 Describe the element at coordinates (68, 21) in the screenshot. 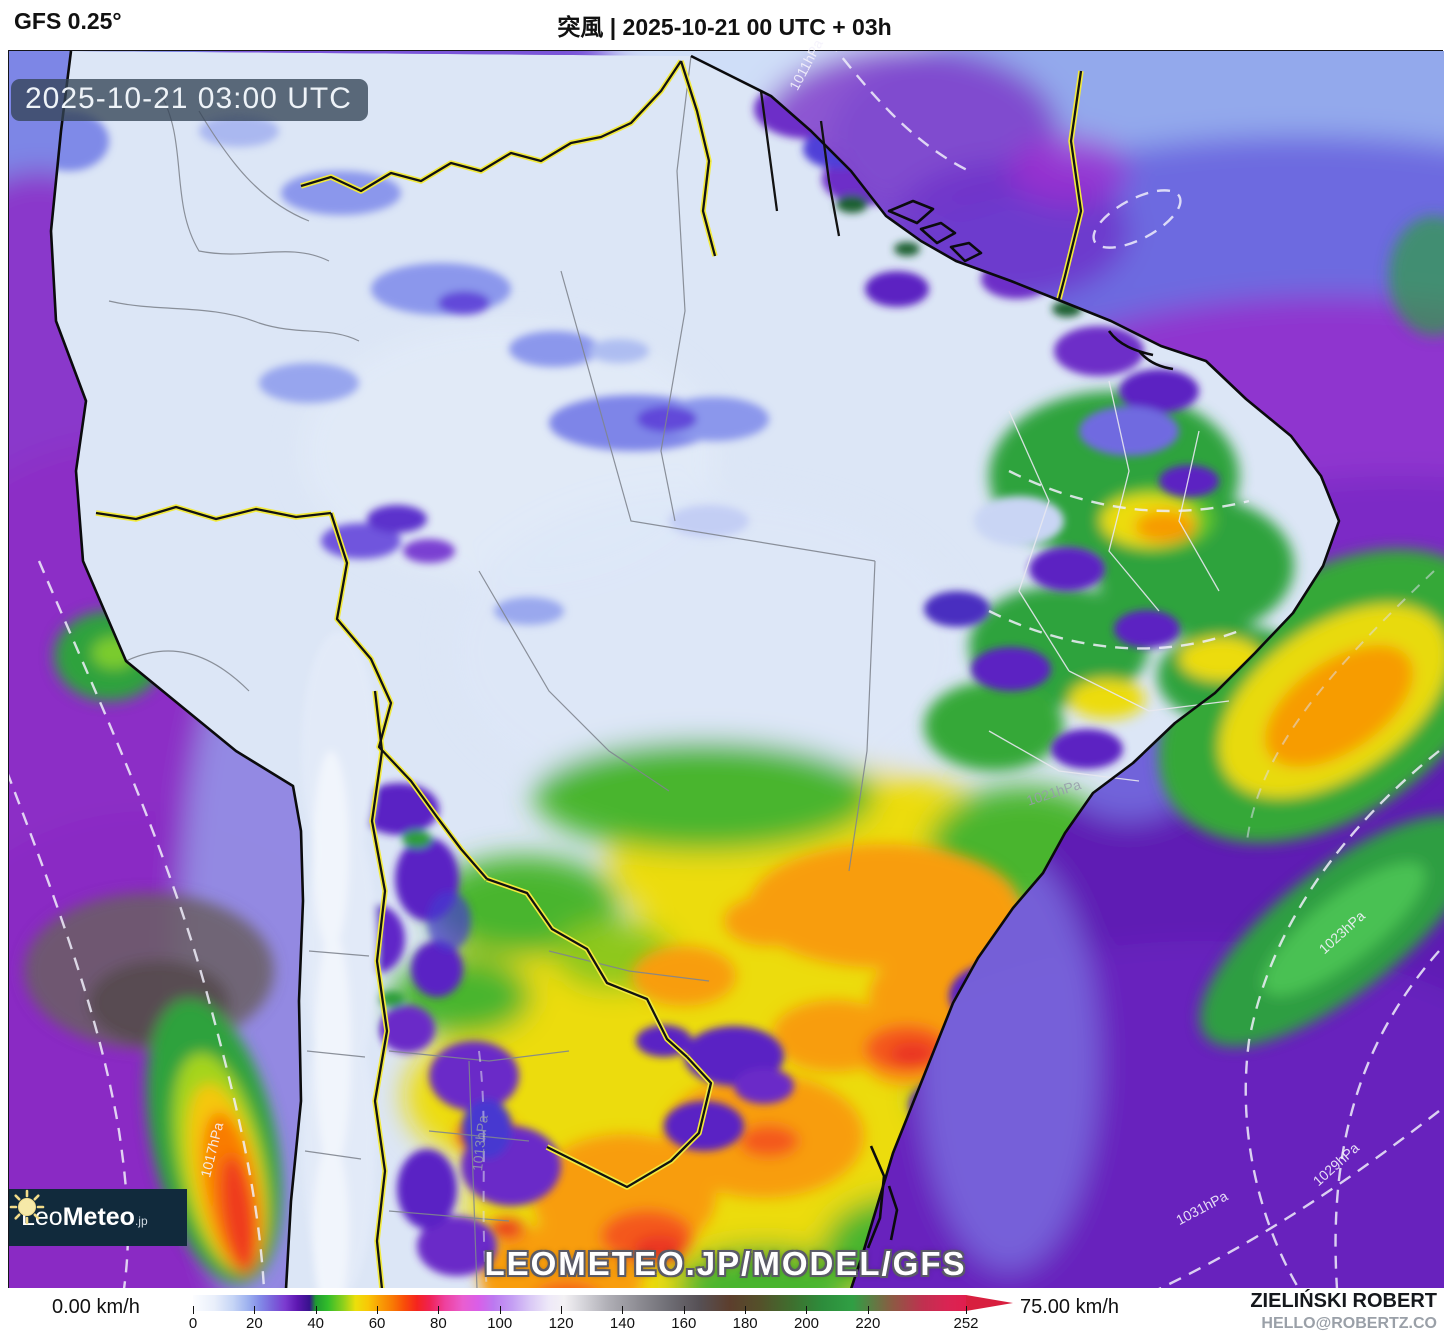

I see `model-label: GFS 0.25°` at that location.